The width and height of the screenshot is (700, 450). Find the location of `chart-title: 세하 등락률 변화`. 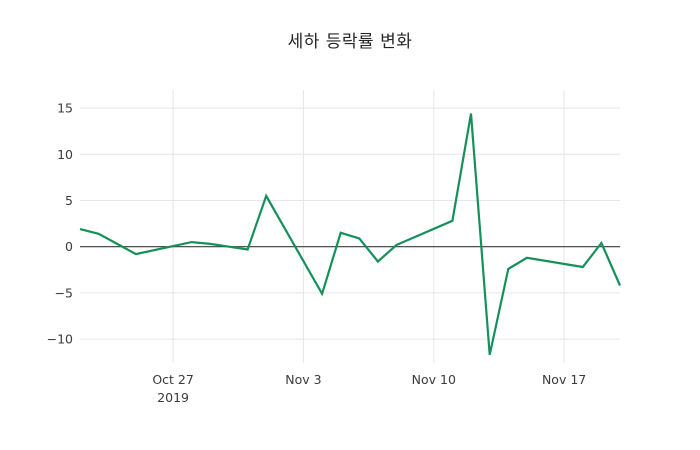

chart-title: 세하 등락률 변화 is located at coordinates (350, 42).